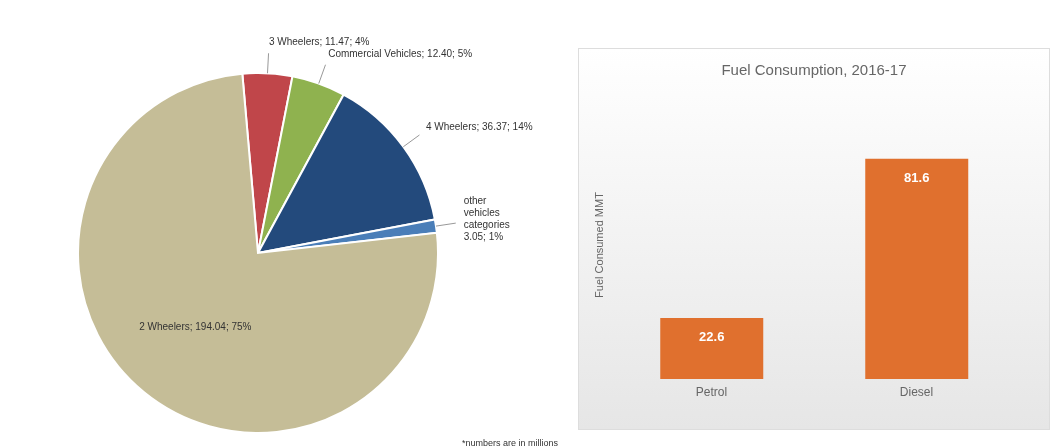  What do you see at coordinates (712, 337) in the screenshot?
I see `data-label: 22.6` at bounding box center [712, 337].